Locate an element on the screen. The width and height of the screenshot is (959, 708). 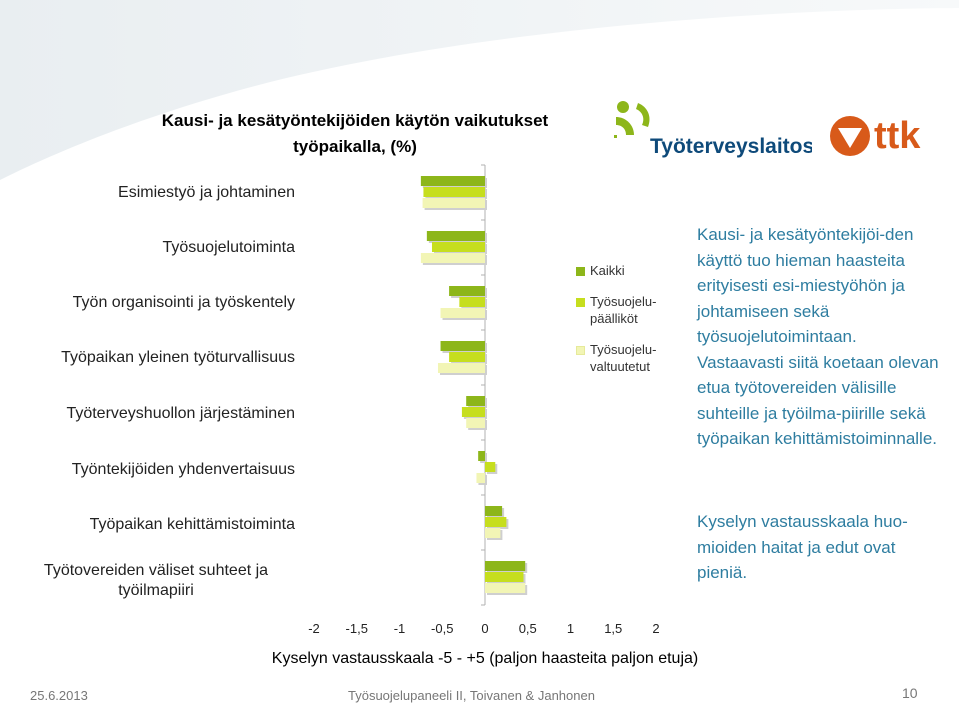
footer-date: 25.6.2013 is located at coordinates (59, 695).